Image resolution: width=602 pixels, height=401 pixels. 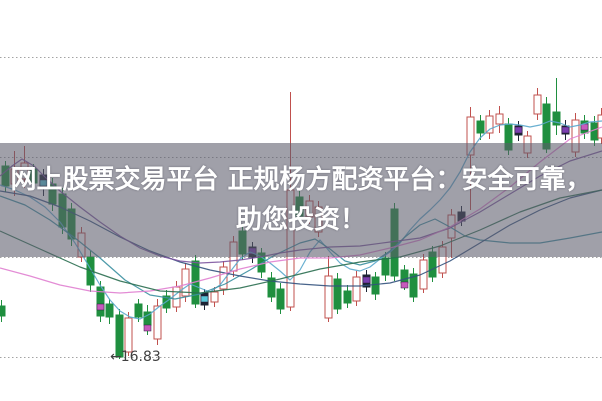 I want to click on price-low-annotation: ←16.83, so click(x=135, y=357).